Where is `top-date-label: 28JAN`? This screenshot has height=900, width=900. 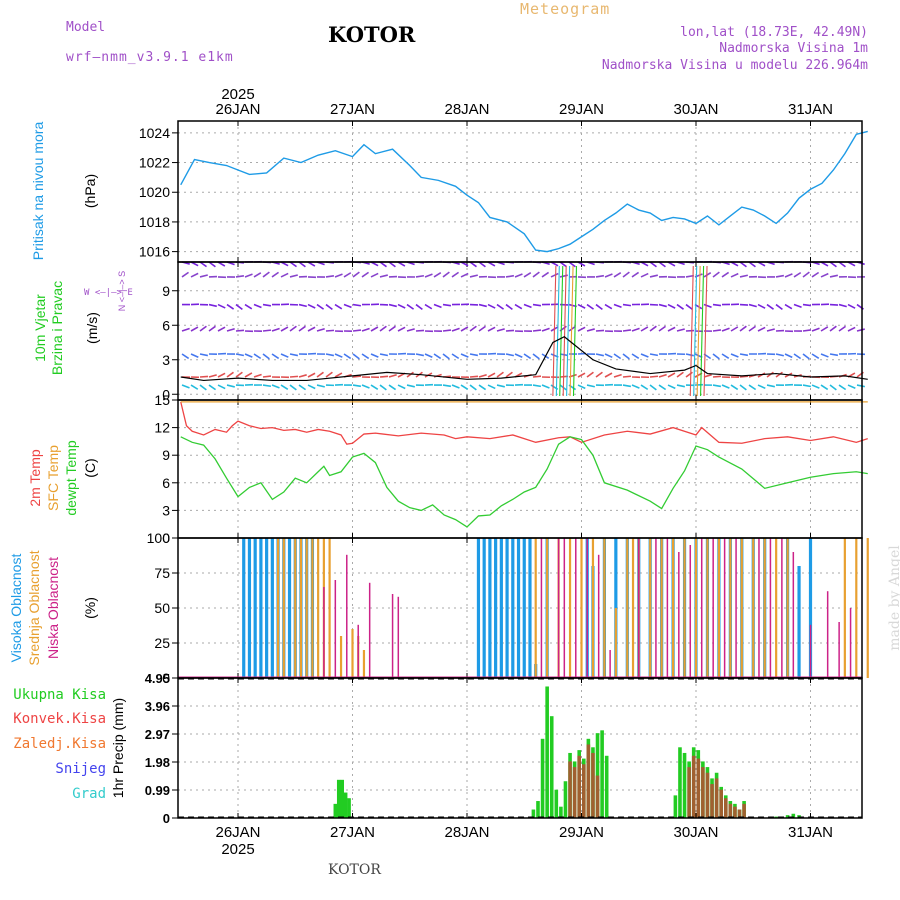
top-date-label: 28JAN is located at coordinates (466, 109).